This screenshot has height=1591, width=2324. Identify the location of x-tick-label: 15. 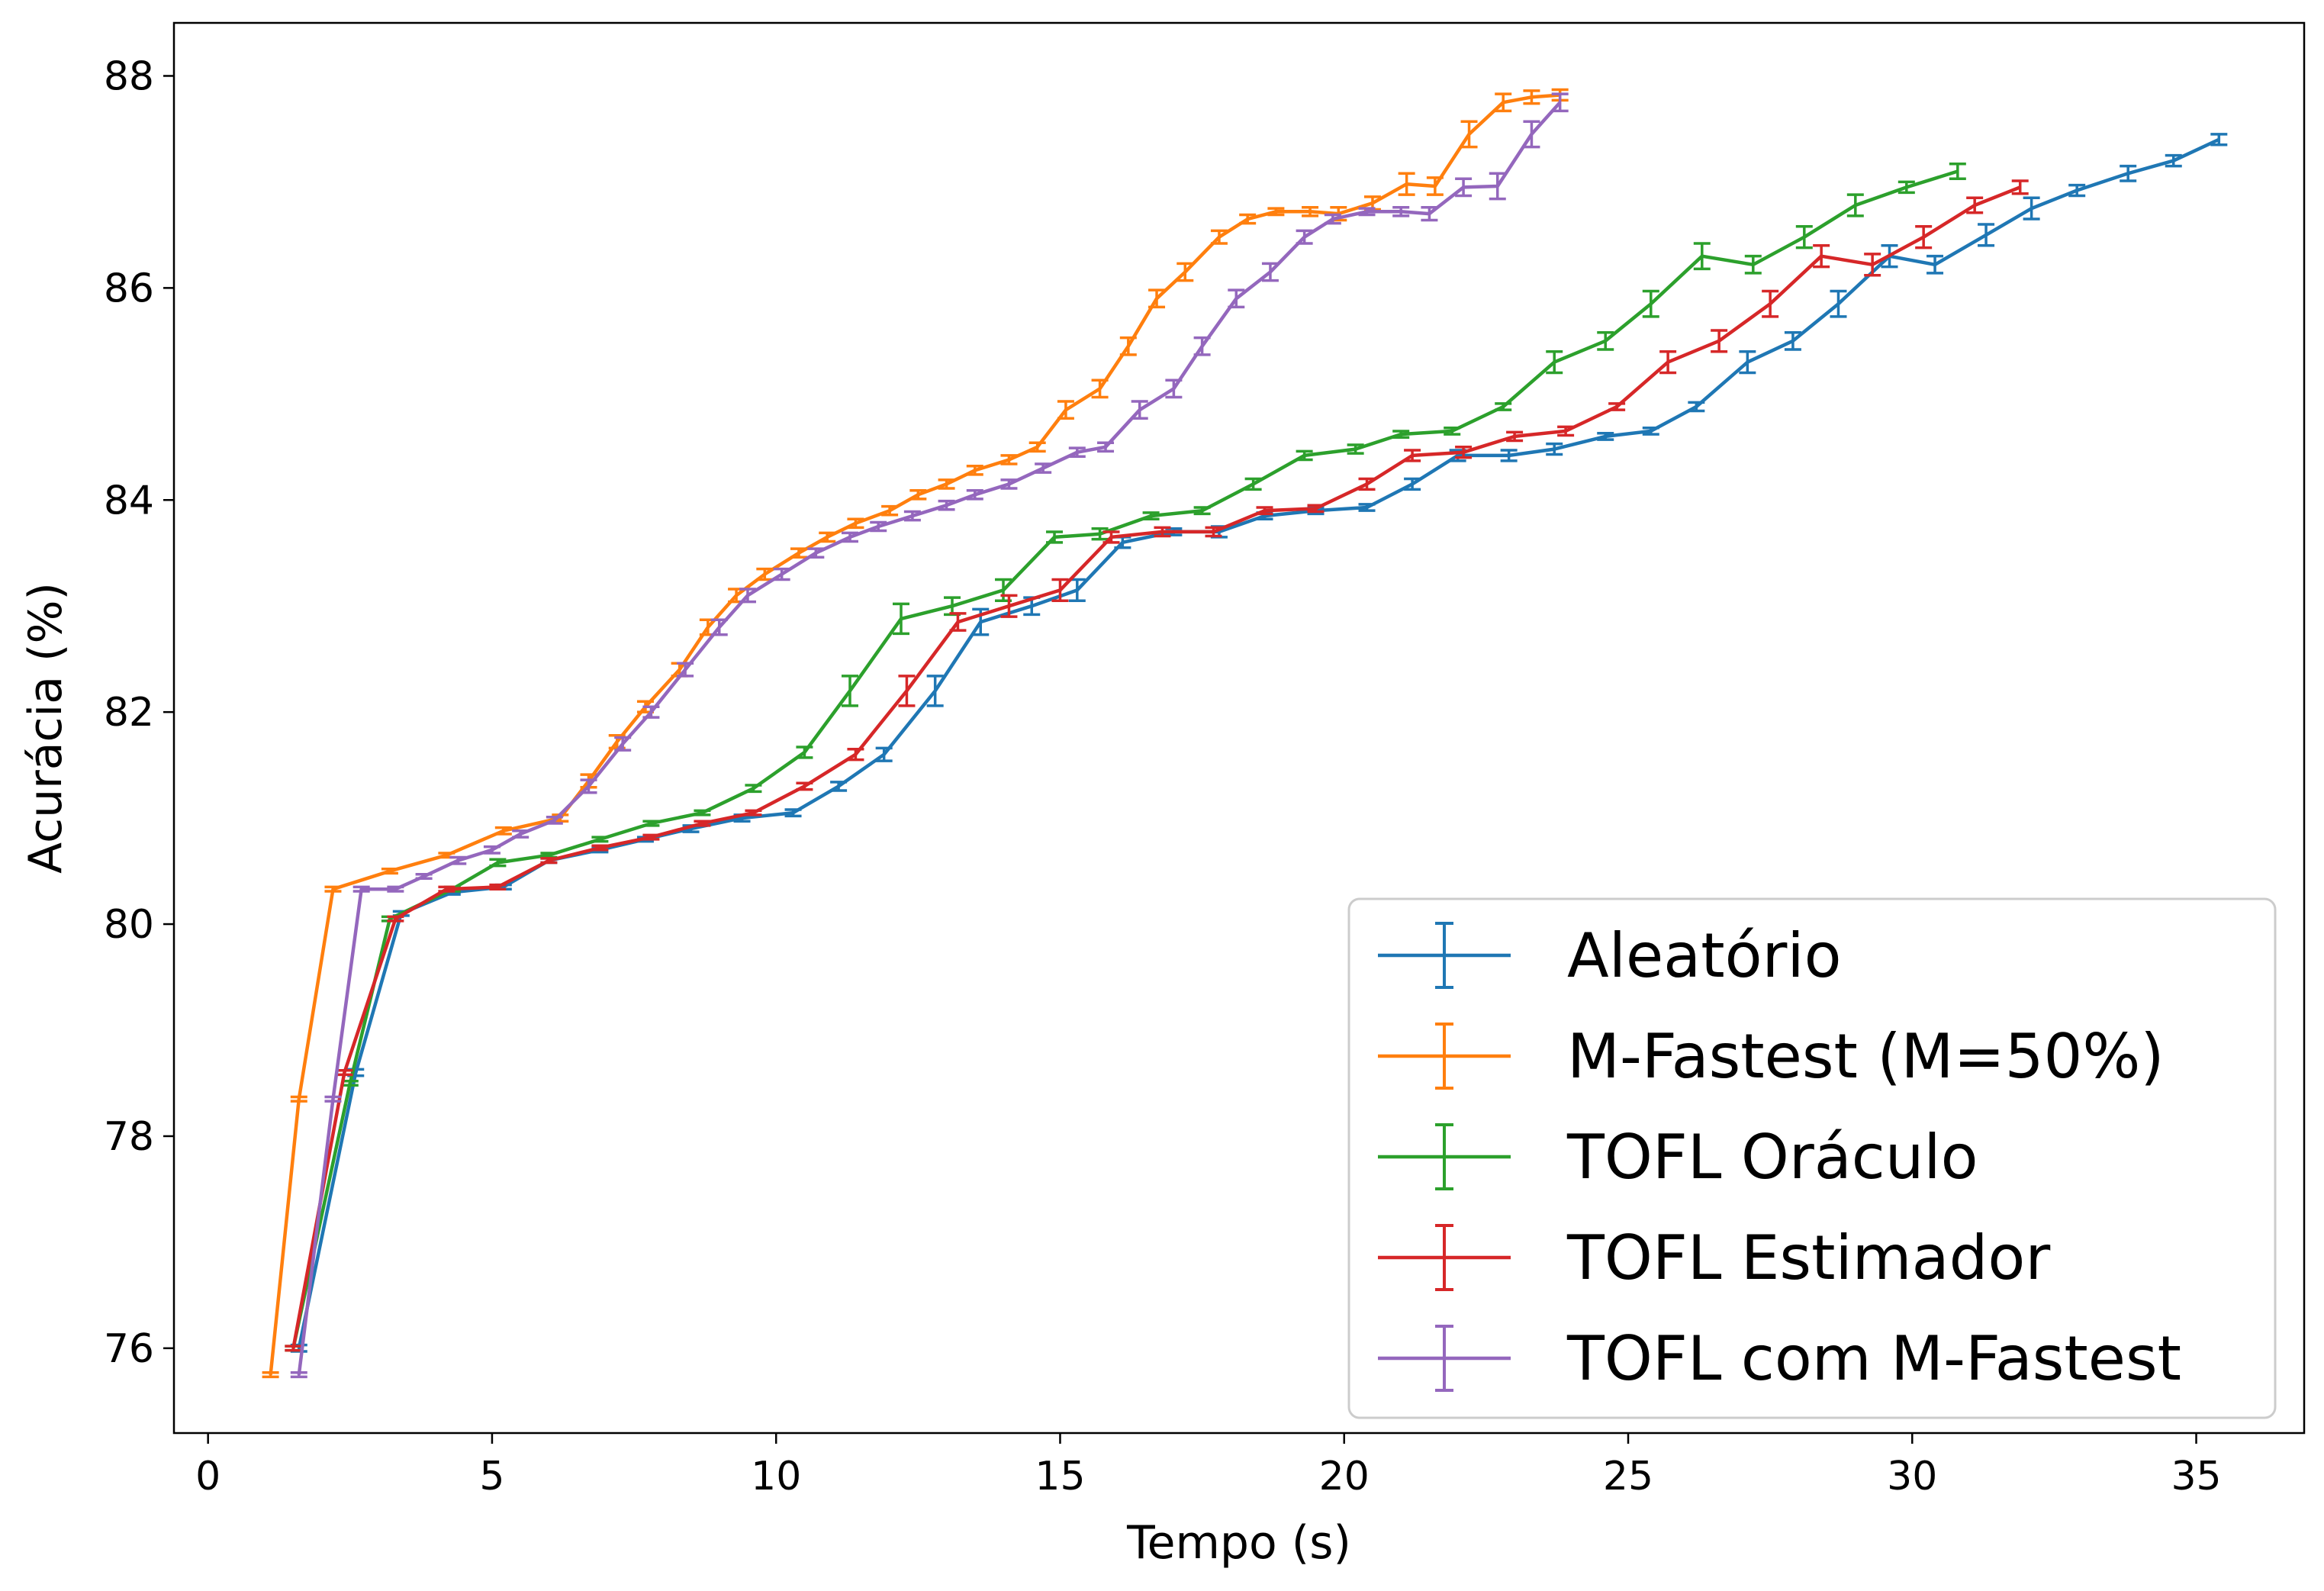
(1060, 1476).